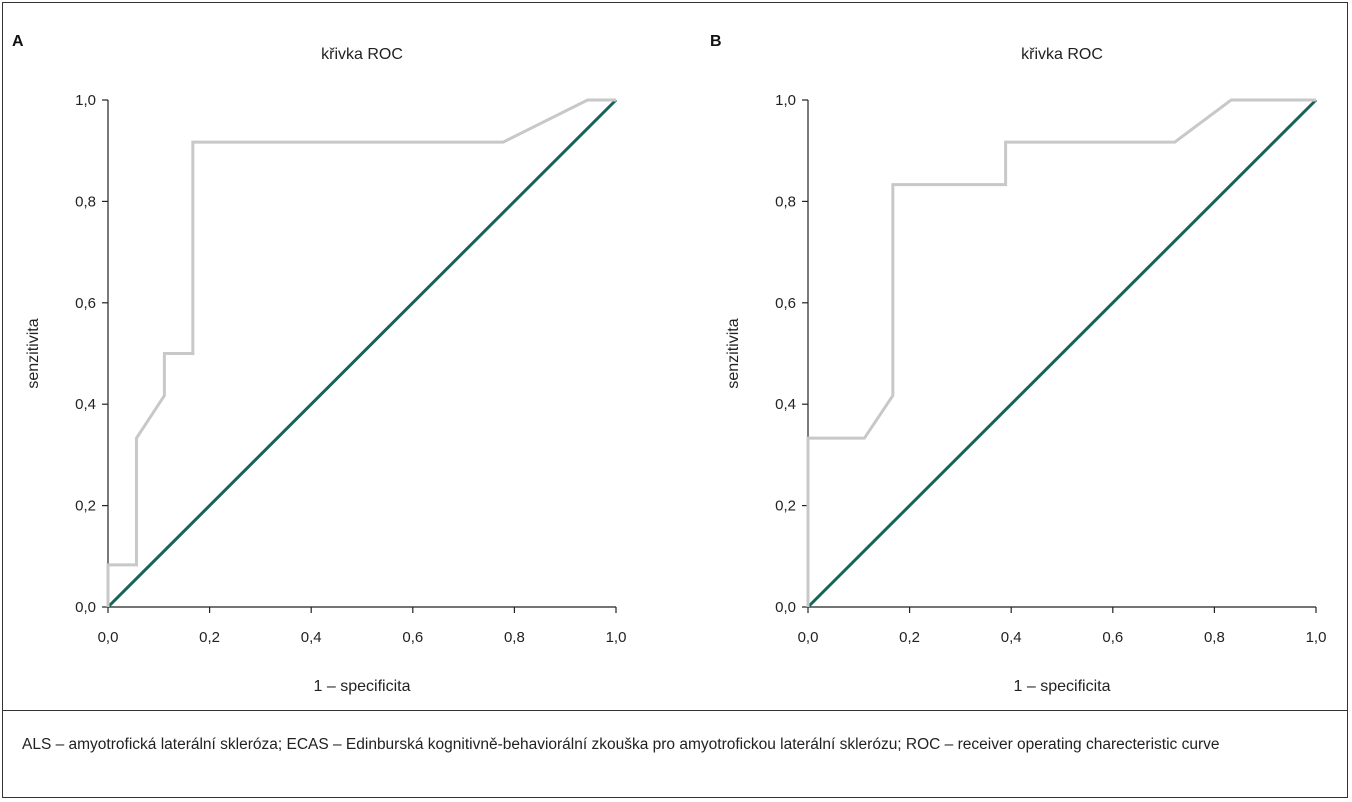 The width and height of the screenshot is (1352, 802). I want to click on panel-b-y-tick-label: 1,0, so click(785, 100).